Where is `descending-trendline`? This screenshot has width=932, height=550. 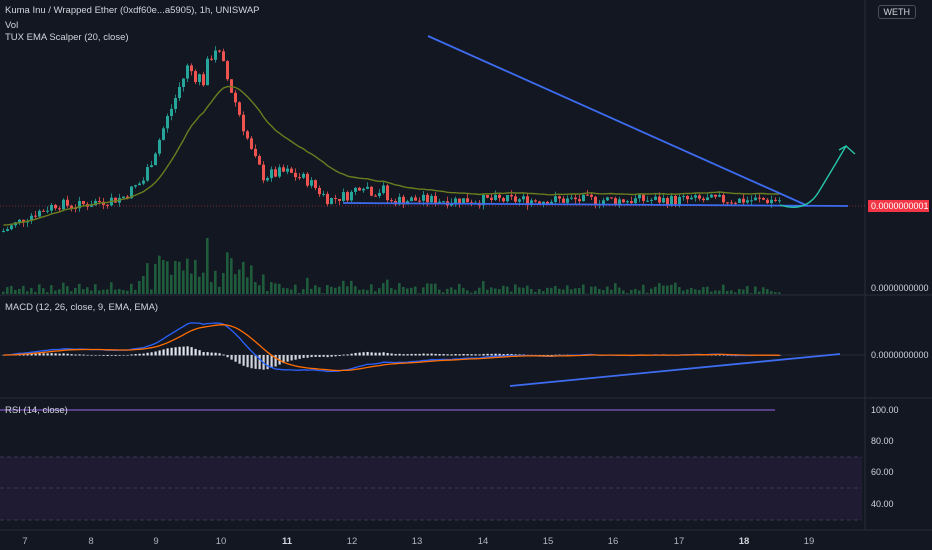
descending-trendline is located at coordinates (618, 121).